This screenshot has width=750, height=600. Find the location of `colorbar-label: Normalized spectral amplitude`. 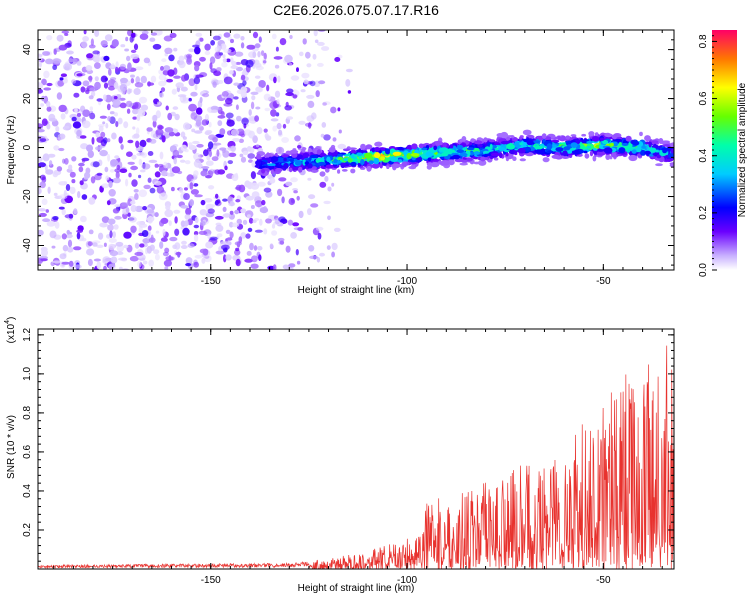

colorbar-label: Normalized spectral amplitude is located at coordinates (742, 149).